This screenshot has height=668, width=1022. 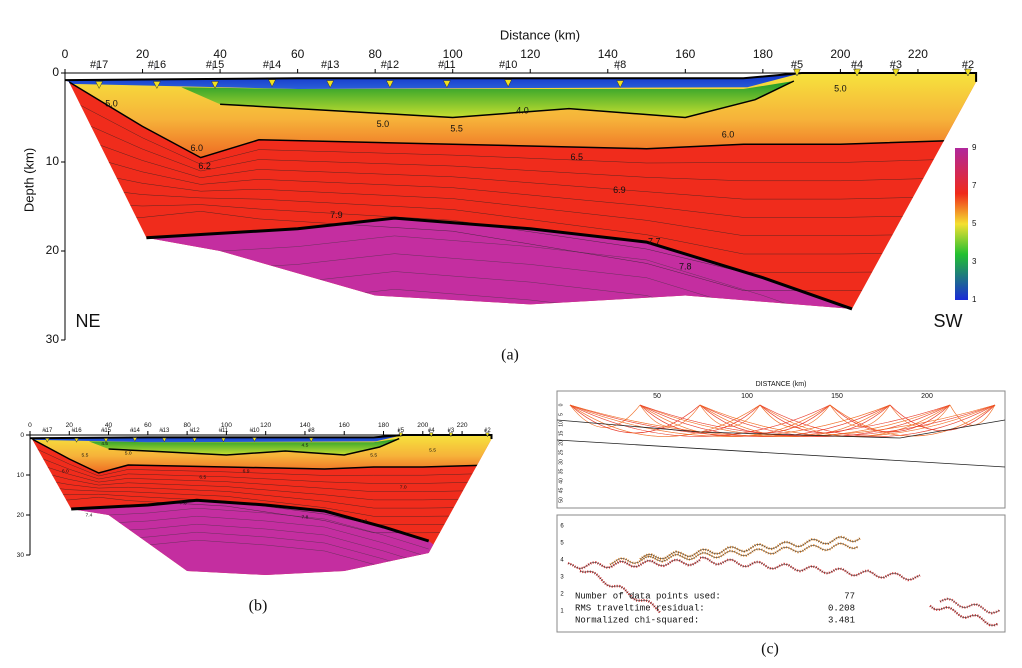 I want to click on velocity-label: 8.0, so click(x=363, y=521).